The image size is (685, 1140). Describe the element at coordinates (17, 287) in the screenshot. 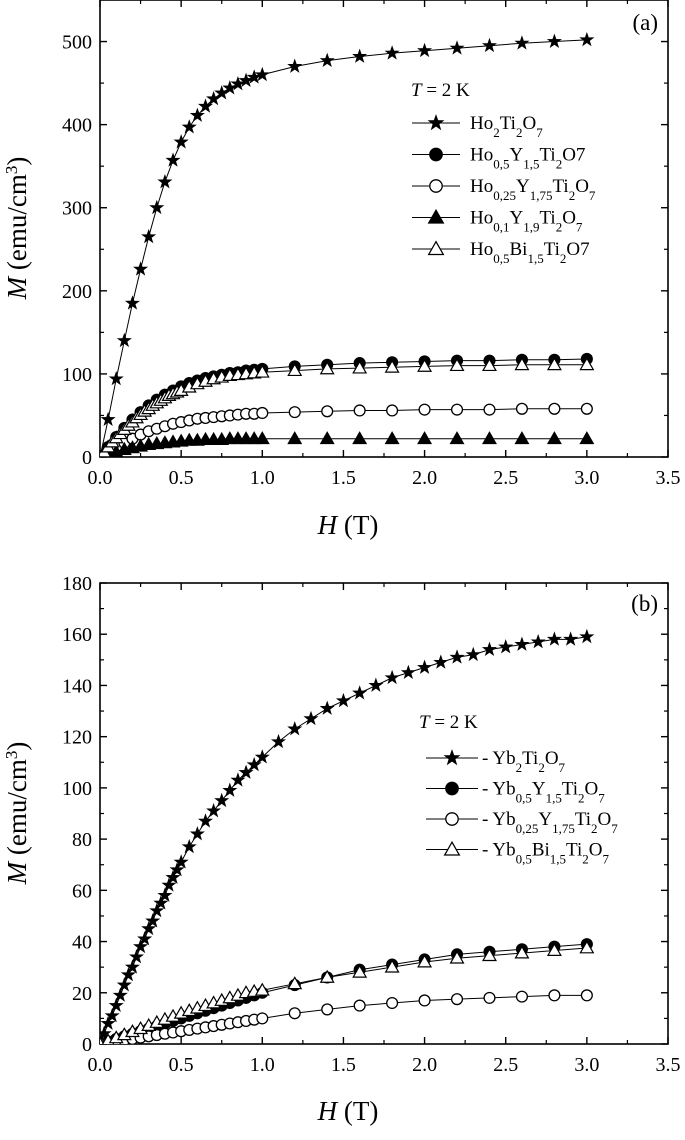

I see `y-axis-title-symbol: M` at that location.